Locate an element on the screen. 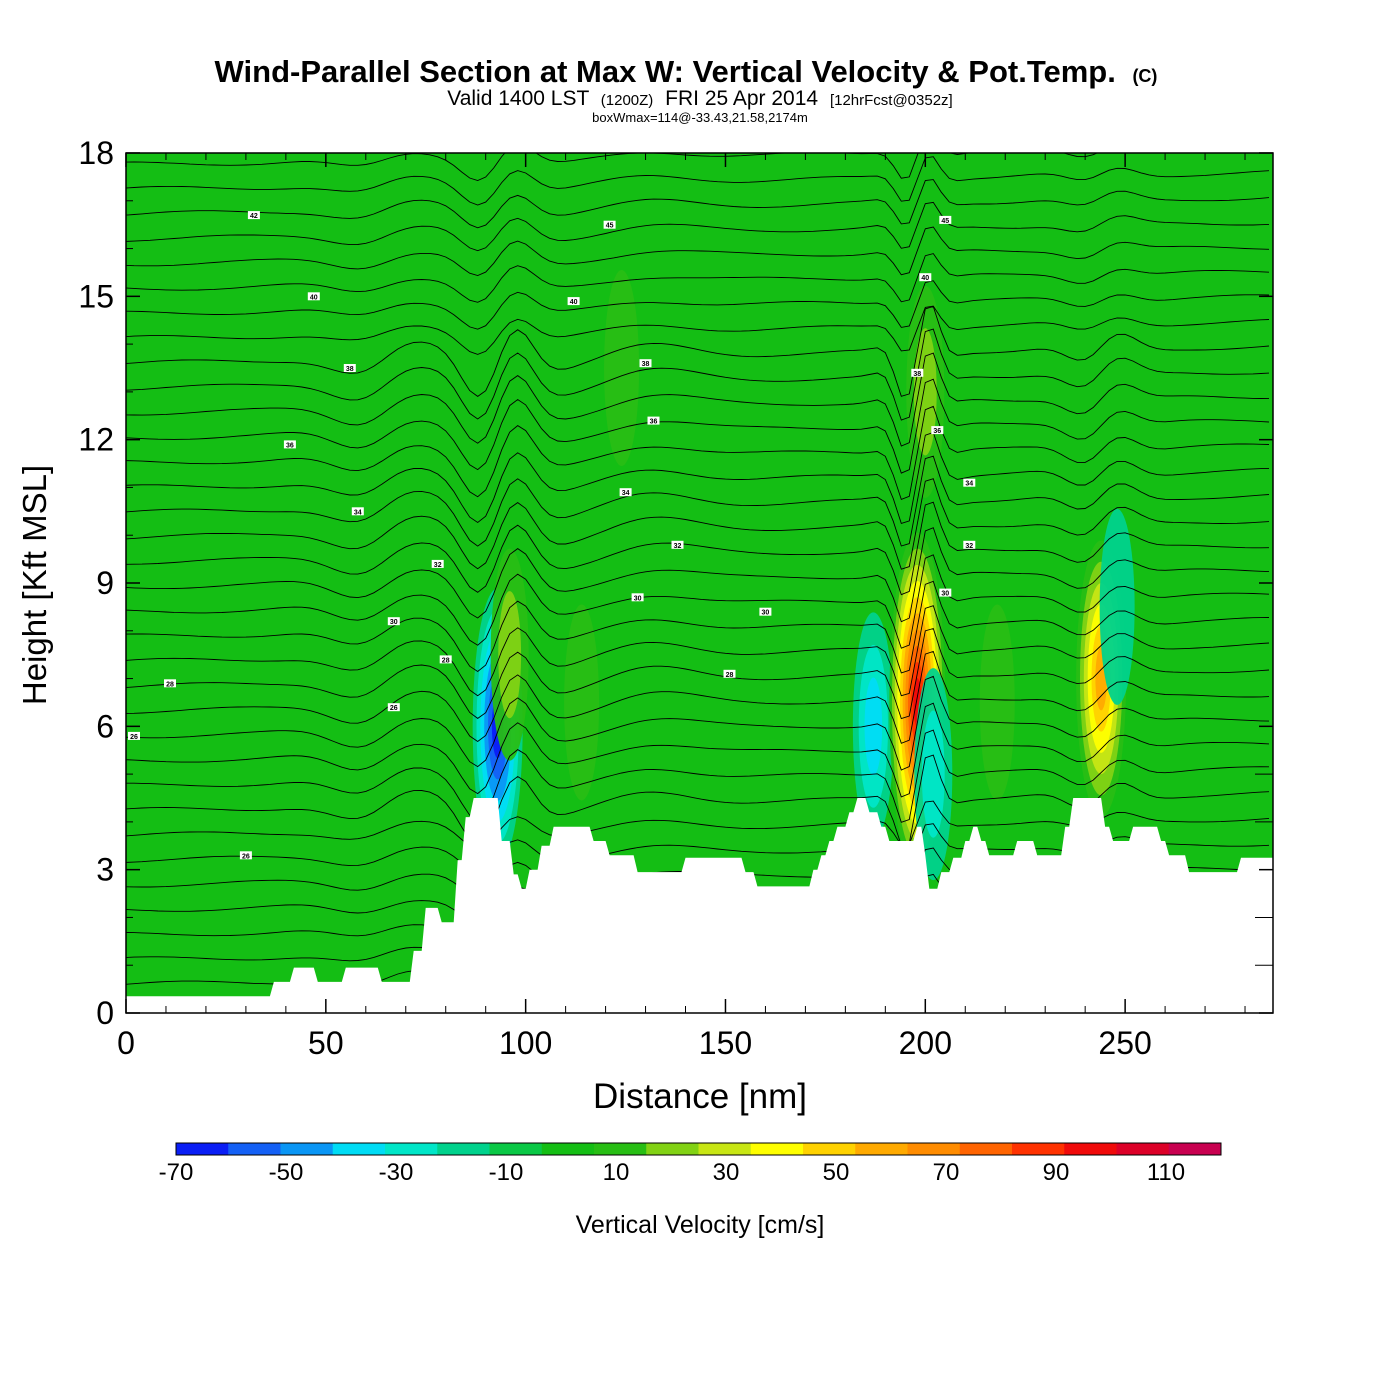  contour-label: 40 is located at coordinates (313, 296).